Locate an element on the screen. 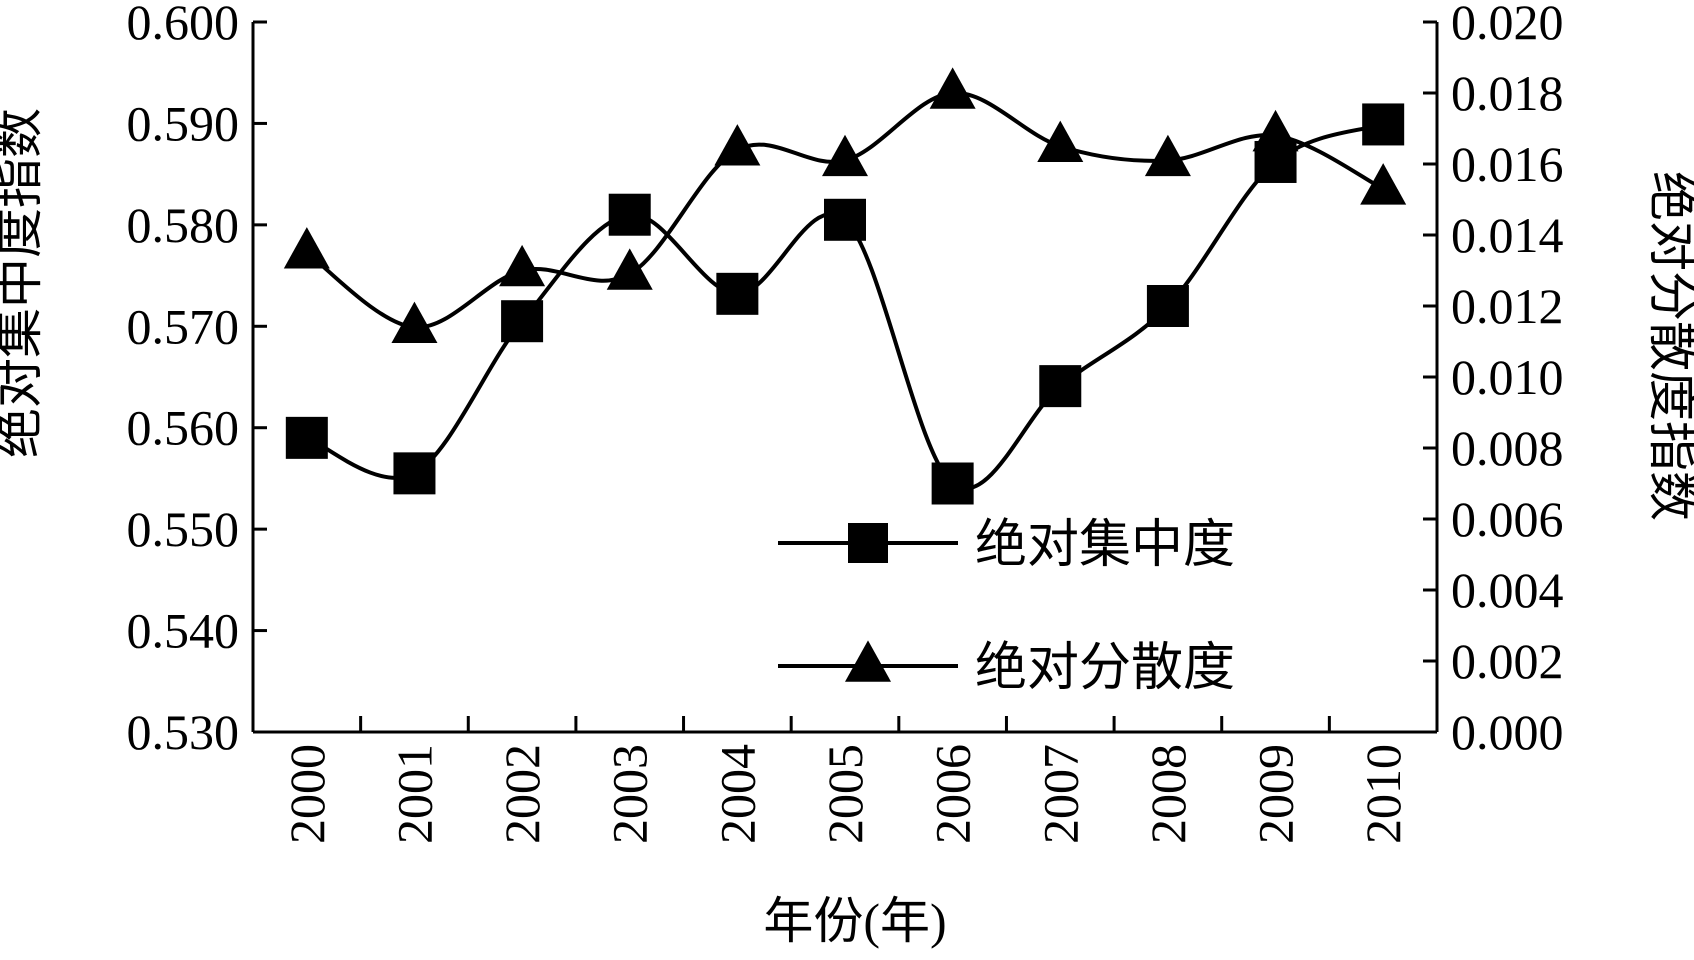  y-tick-label-right: 0.012 is located at coordinates (1507, 306).